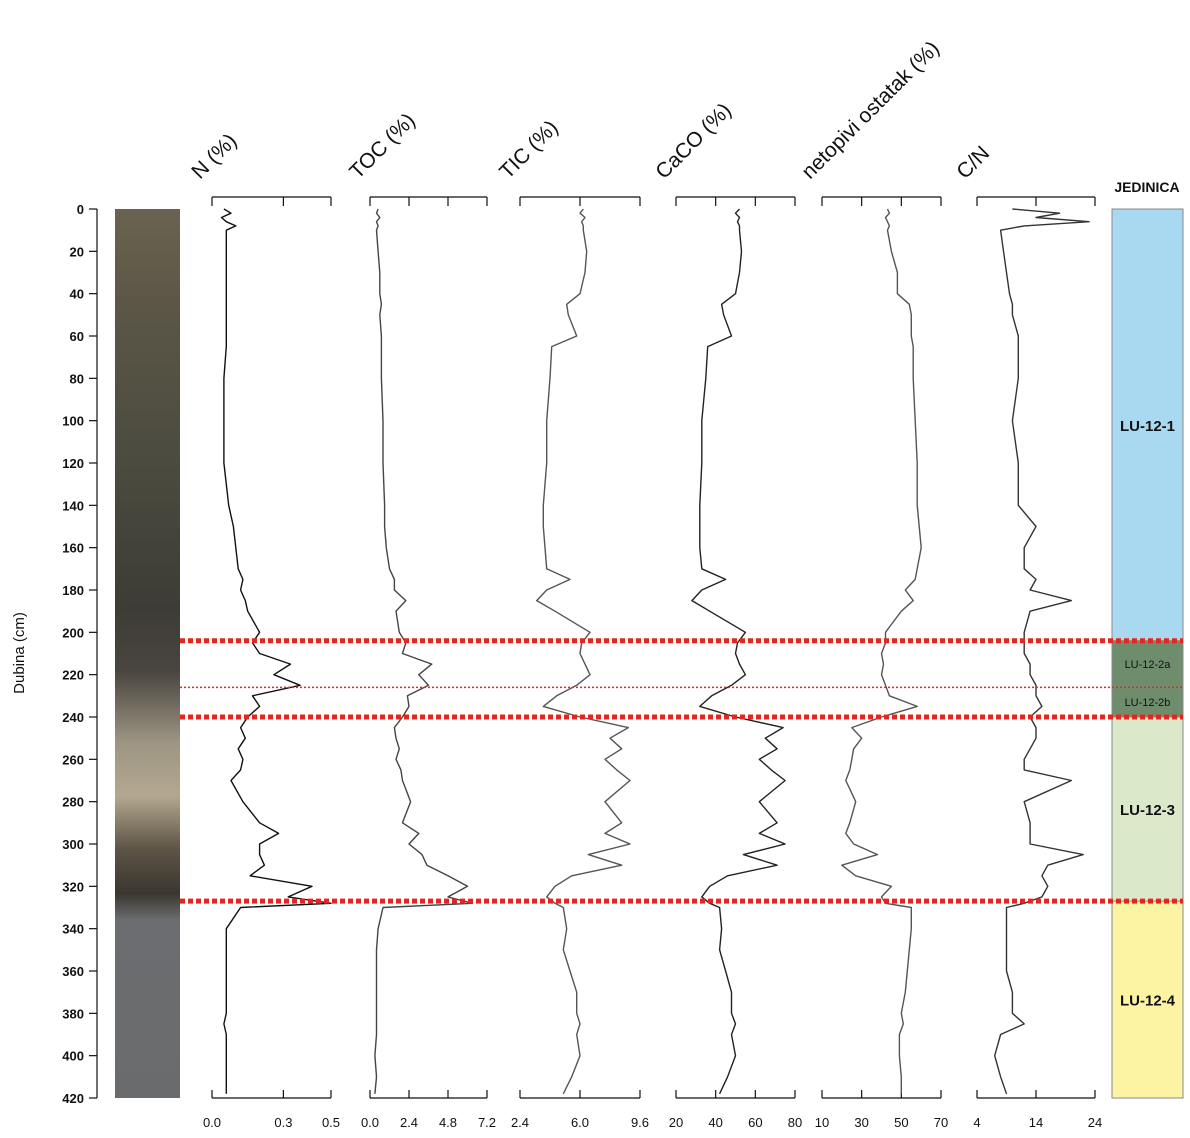 Image resolution: width=1190 pixels, height=1138 pixels. Describe the element at coordinates (693, 141) in the screenshot. I see `panel-title: CaCO (%)` at that location.